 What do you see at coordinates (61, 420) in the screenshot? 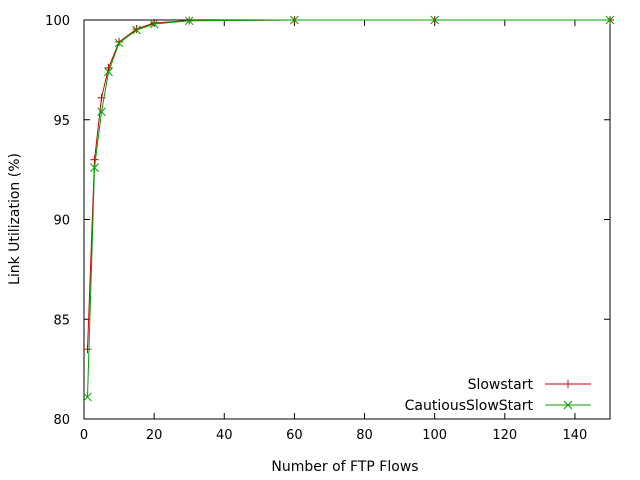
I see `y-tick-label: 80` at bounding box center [61, 420].